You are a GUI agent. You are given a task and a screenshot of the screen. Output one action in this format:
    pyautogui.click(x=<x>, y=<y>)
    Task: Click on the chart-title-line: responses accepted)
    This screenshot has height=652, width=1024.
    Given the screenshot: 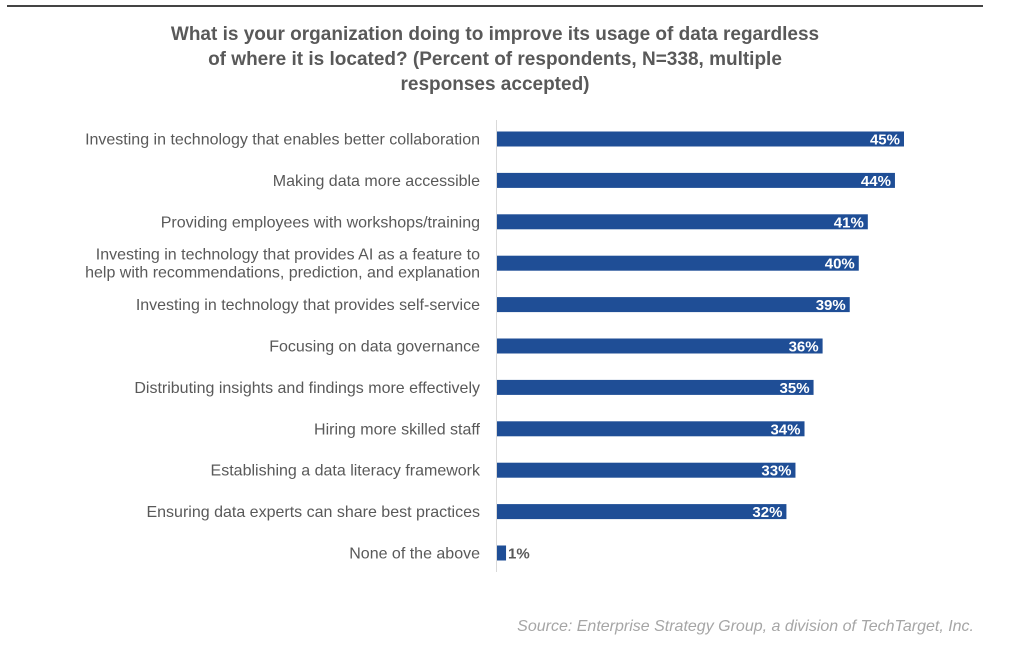 What is the action you would take?
    pyautogui.click(x=495, y=84)
    